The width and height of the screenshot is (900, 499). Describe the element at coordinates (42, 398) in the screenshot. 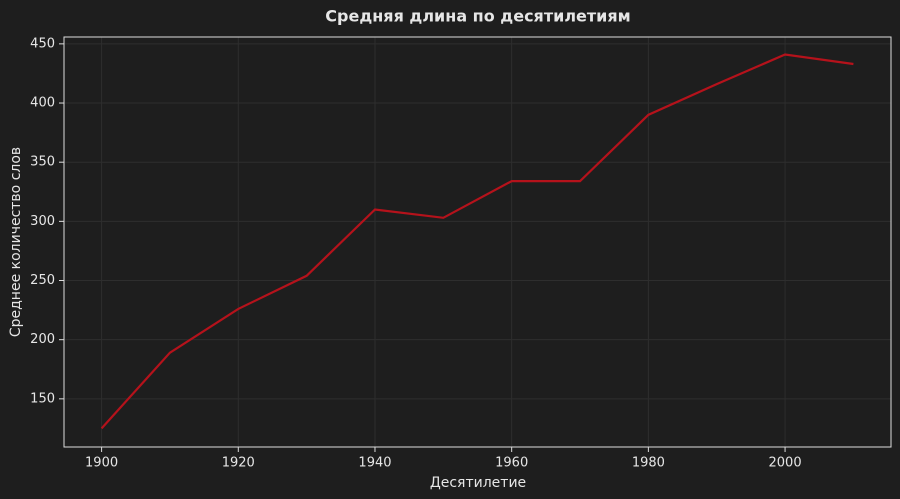

I see `y-tick-label: 150` at that location.